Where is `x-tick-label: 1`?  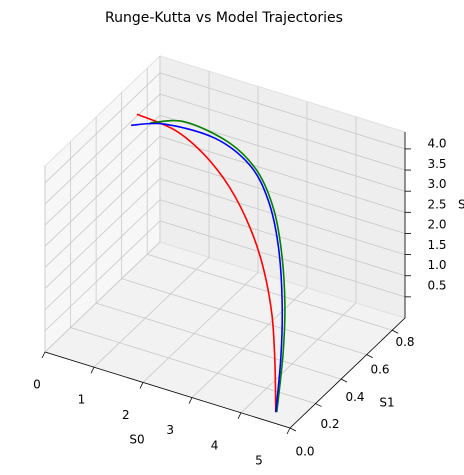
x-tick-label: 1 is located at coordinates (82, 400).